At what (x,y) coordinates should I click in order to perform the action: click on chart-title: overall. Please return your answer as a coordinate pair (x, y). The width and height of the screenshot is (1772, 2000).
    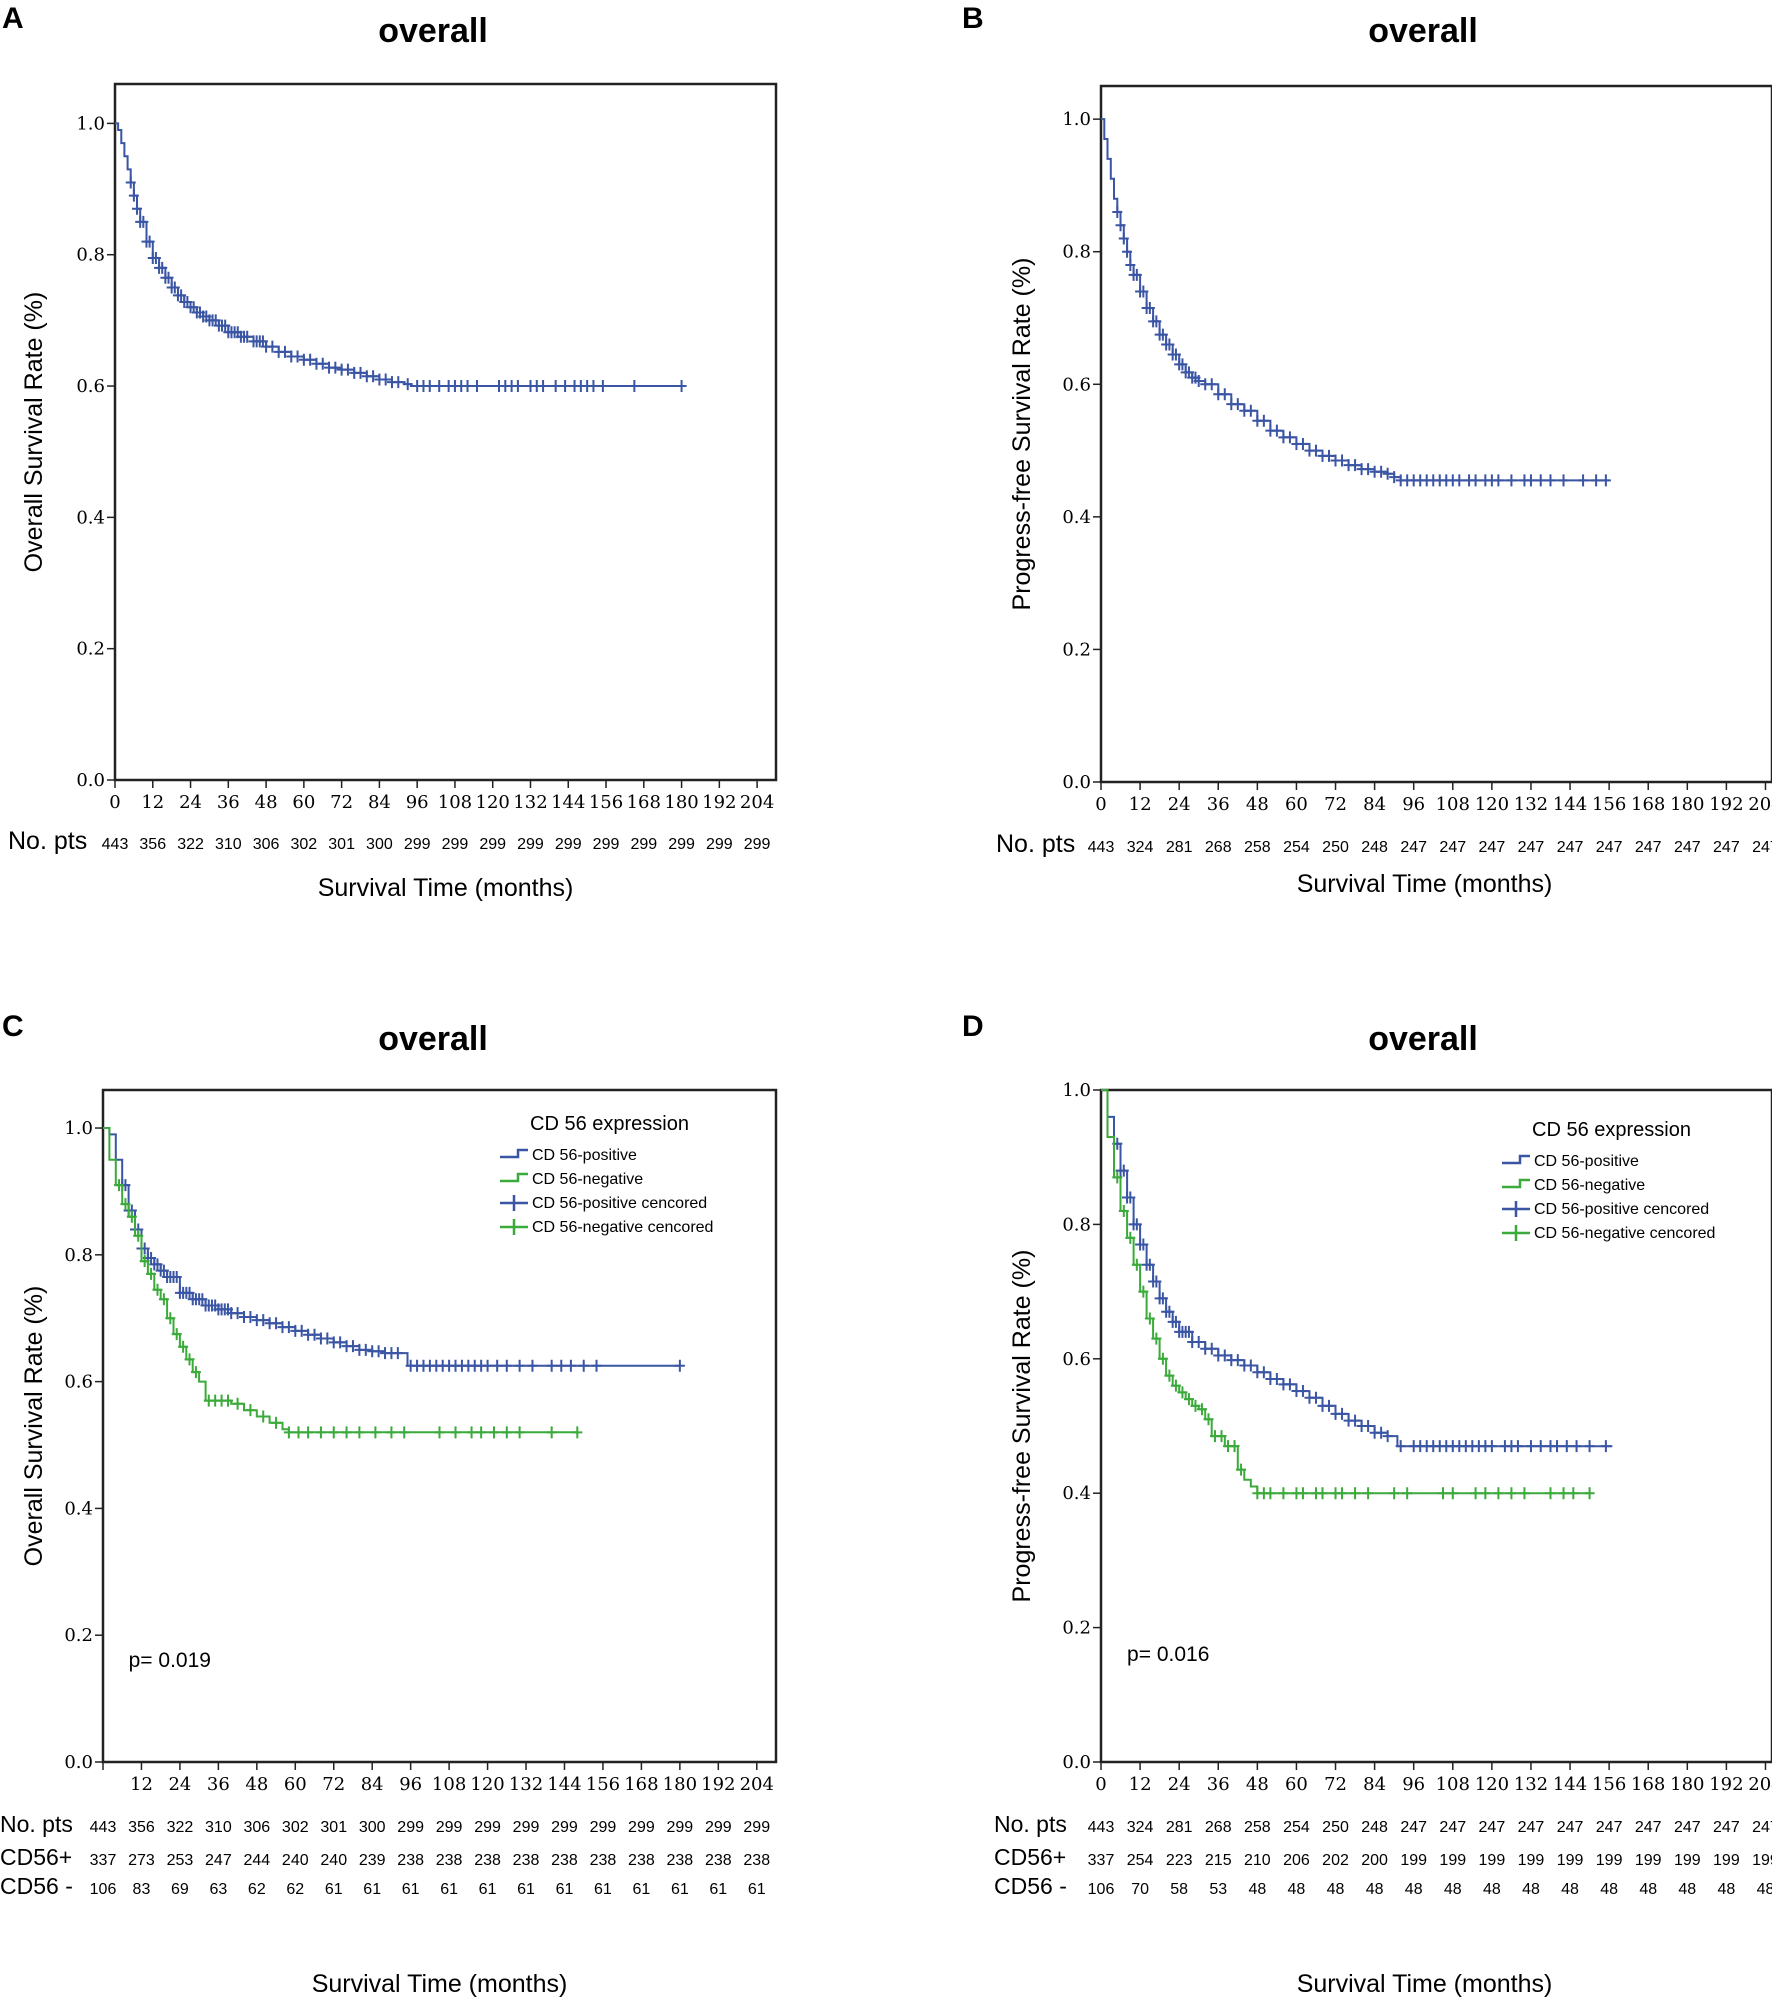
    Looking at the image, I should click on (433, 31).